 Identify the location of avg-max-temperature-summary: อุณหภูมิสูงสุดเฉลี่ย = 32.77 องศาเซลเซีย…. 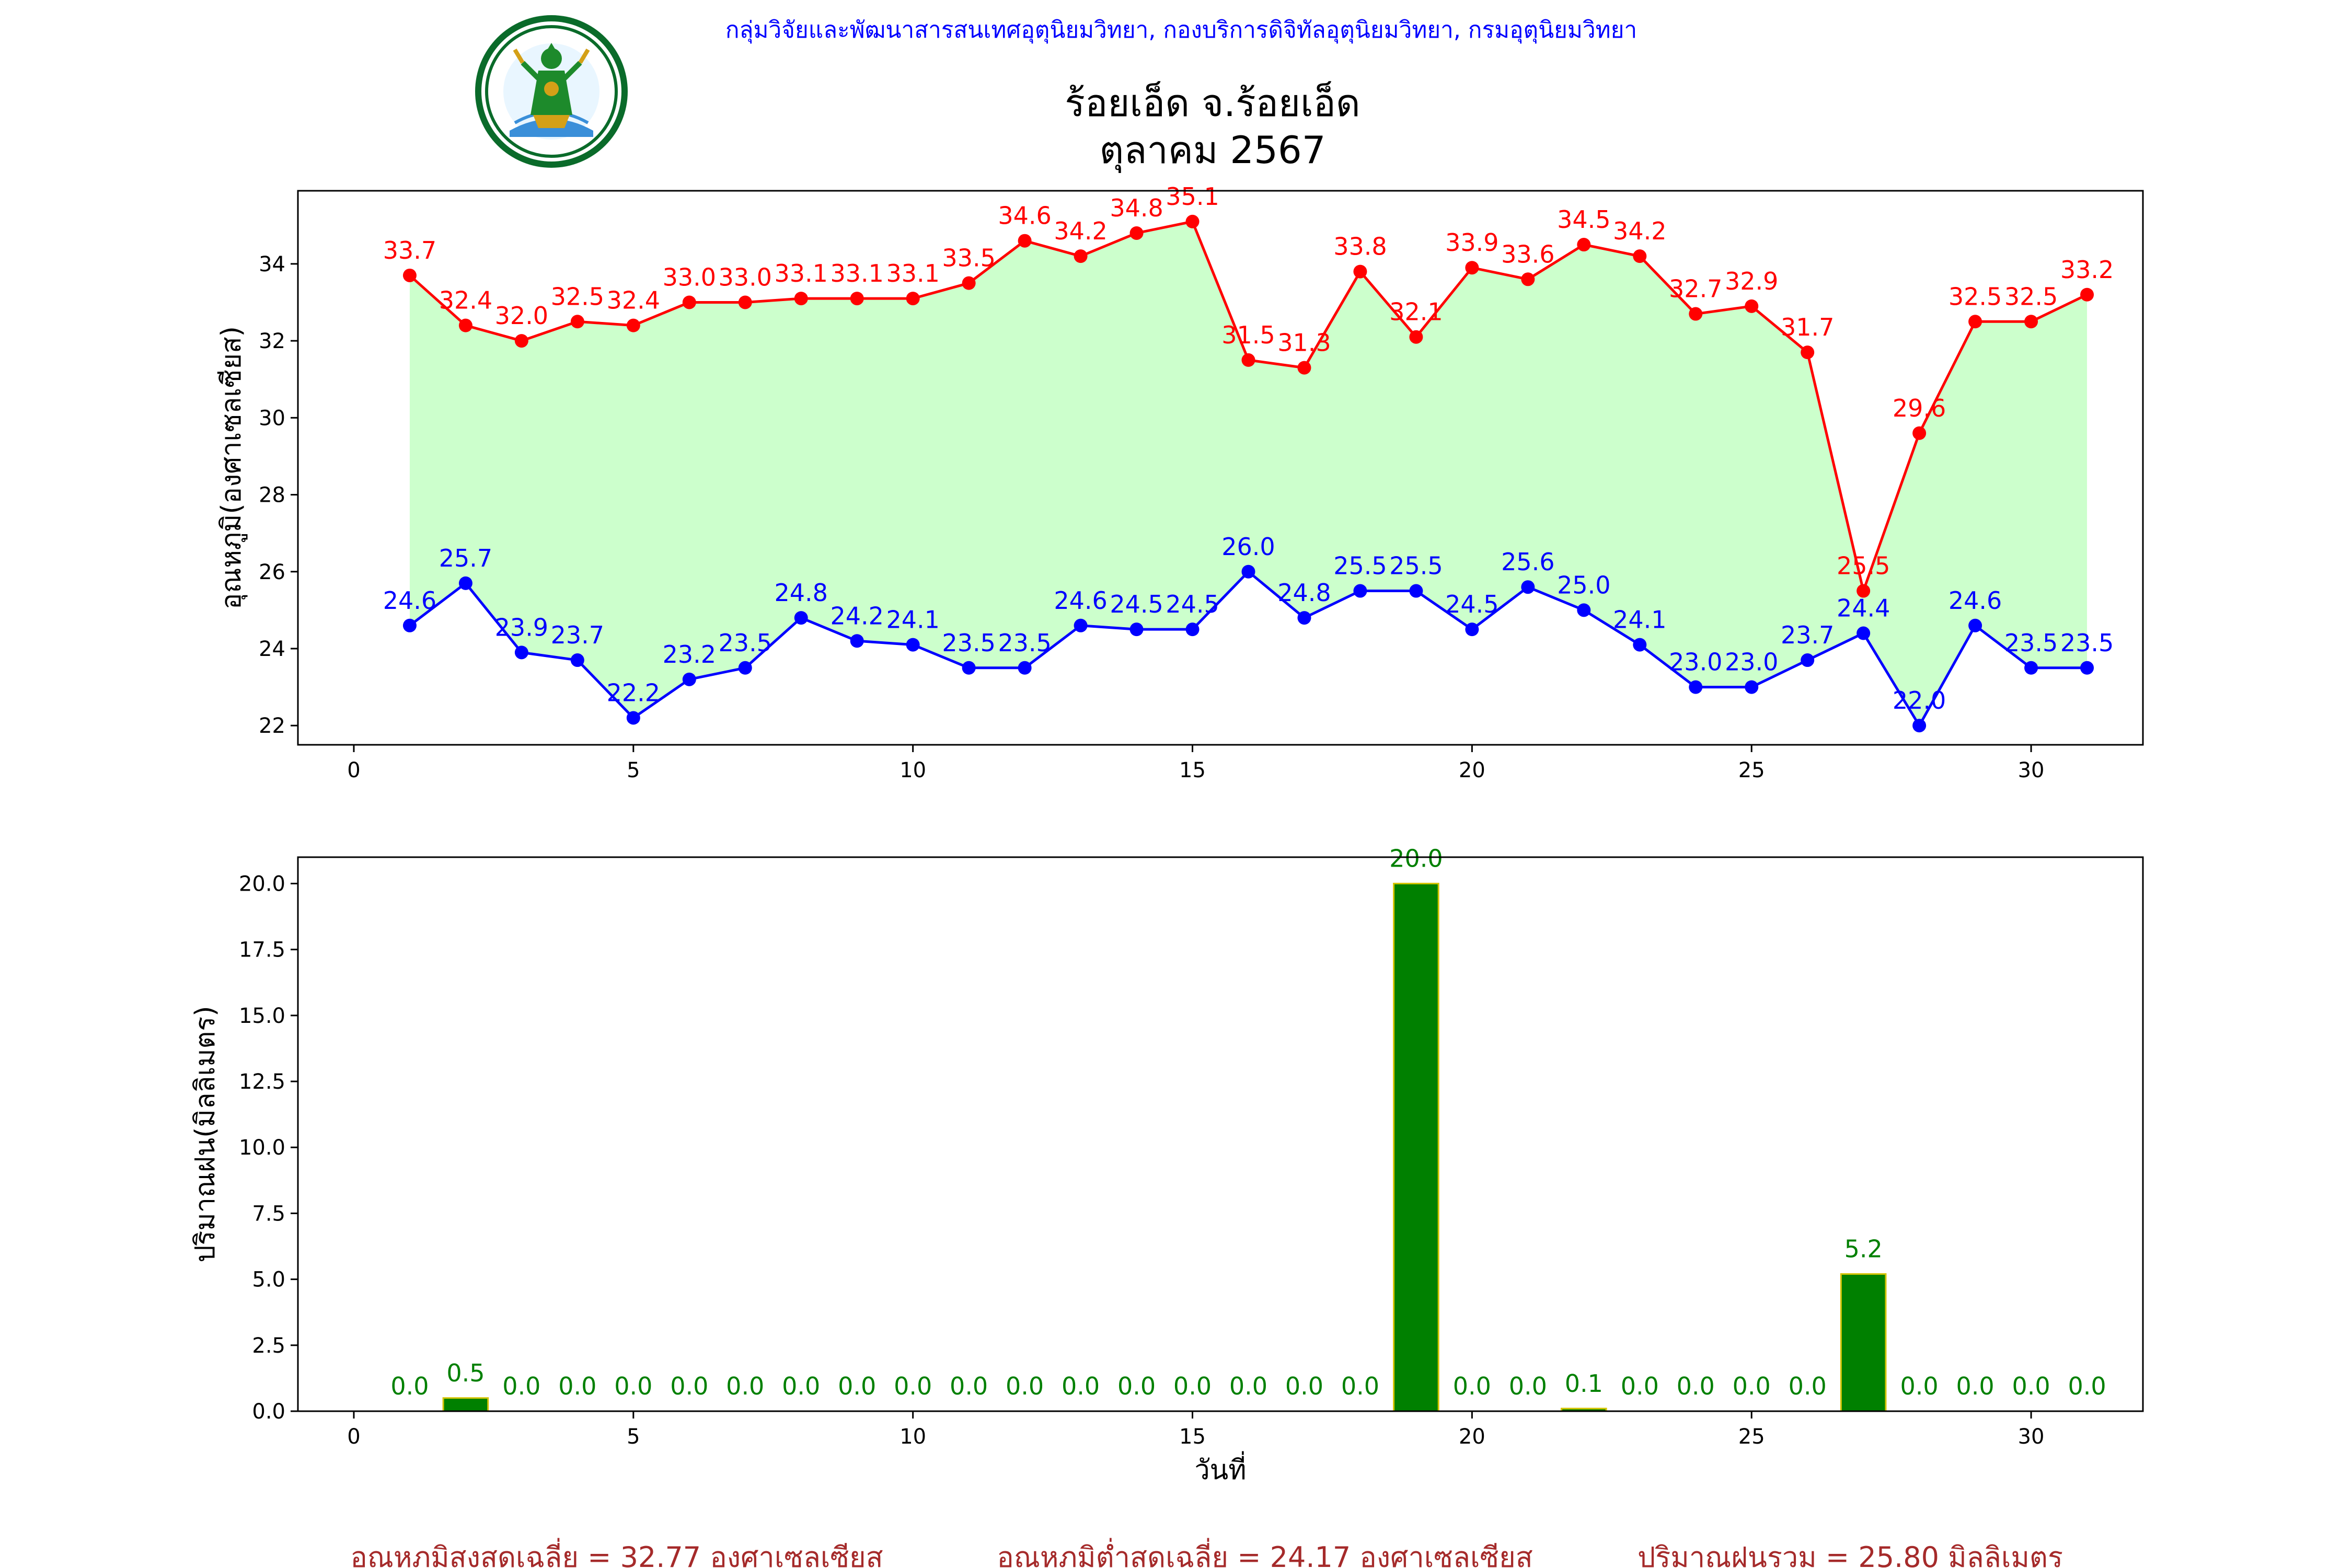
(616, 1553).